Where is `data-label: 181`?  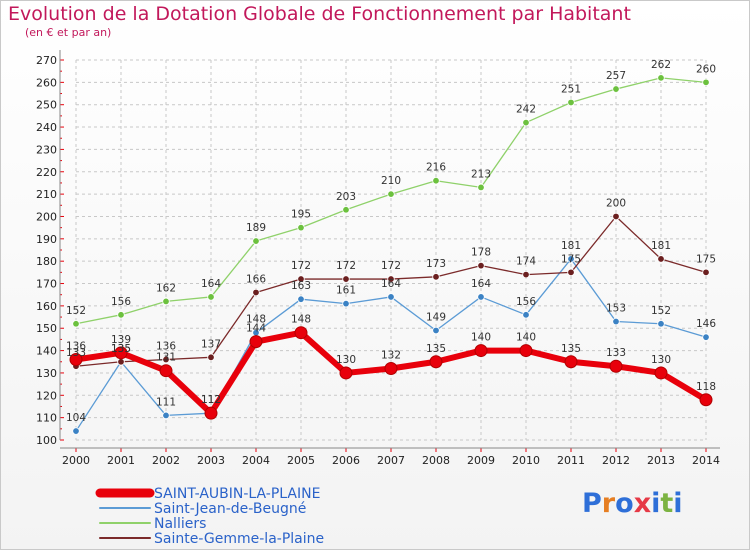 data-label: 181 is located at coordinates (571, 246).